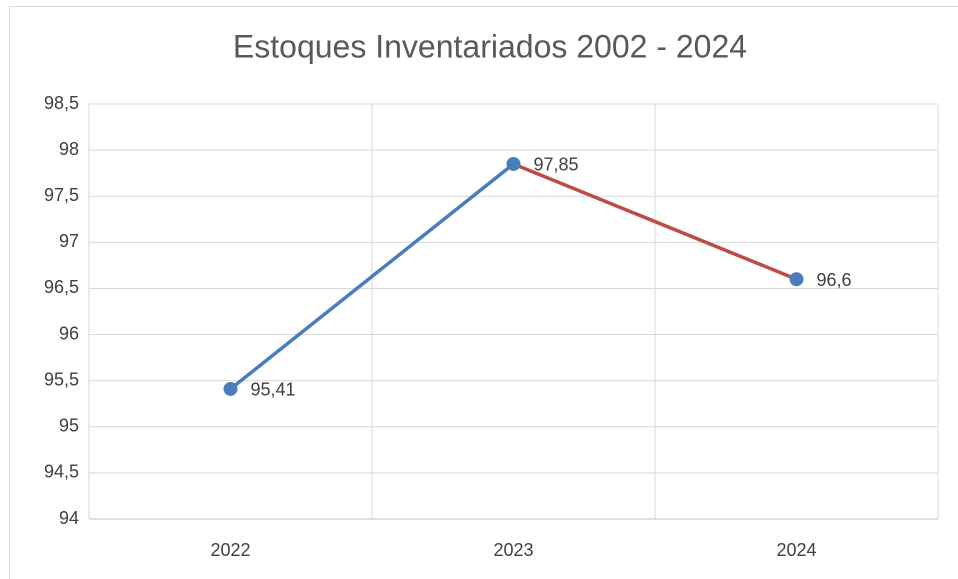 This screenshot has width=958, height=579. Describe the element at coordinates (69, 149) in the screenshot. I see `y-tick-label: 98` at that location.